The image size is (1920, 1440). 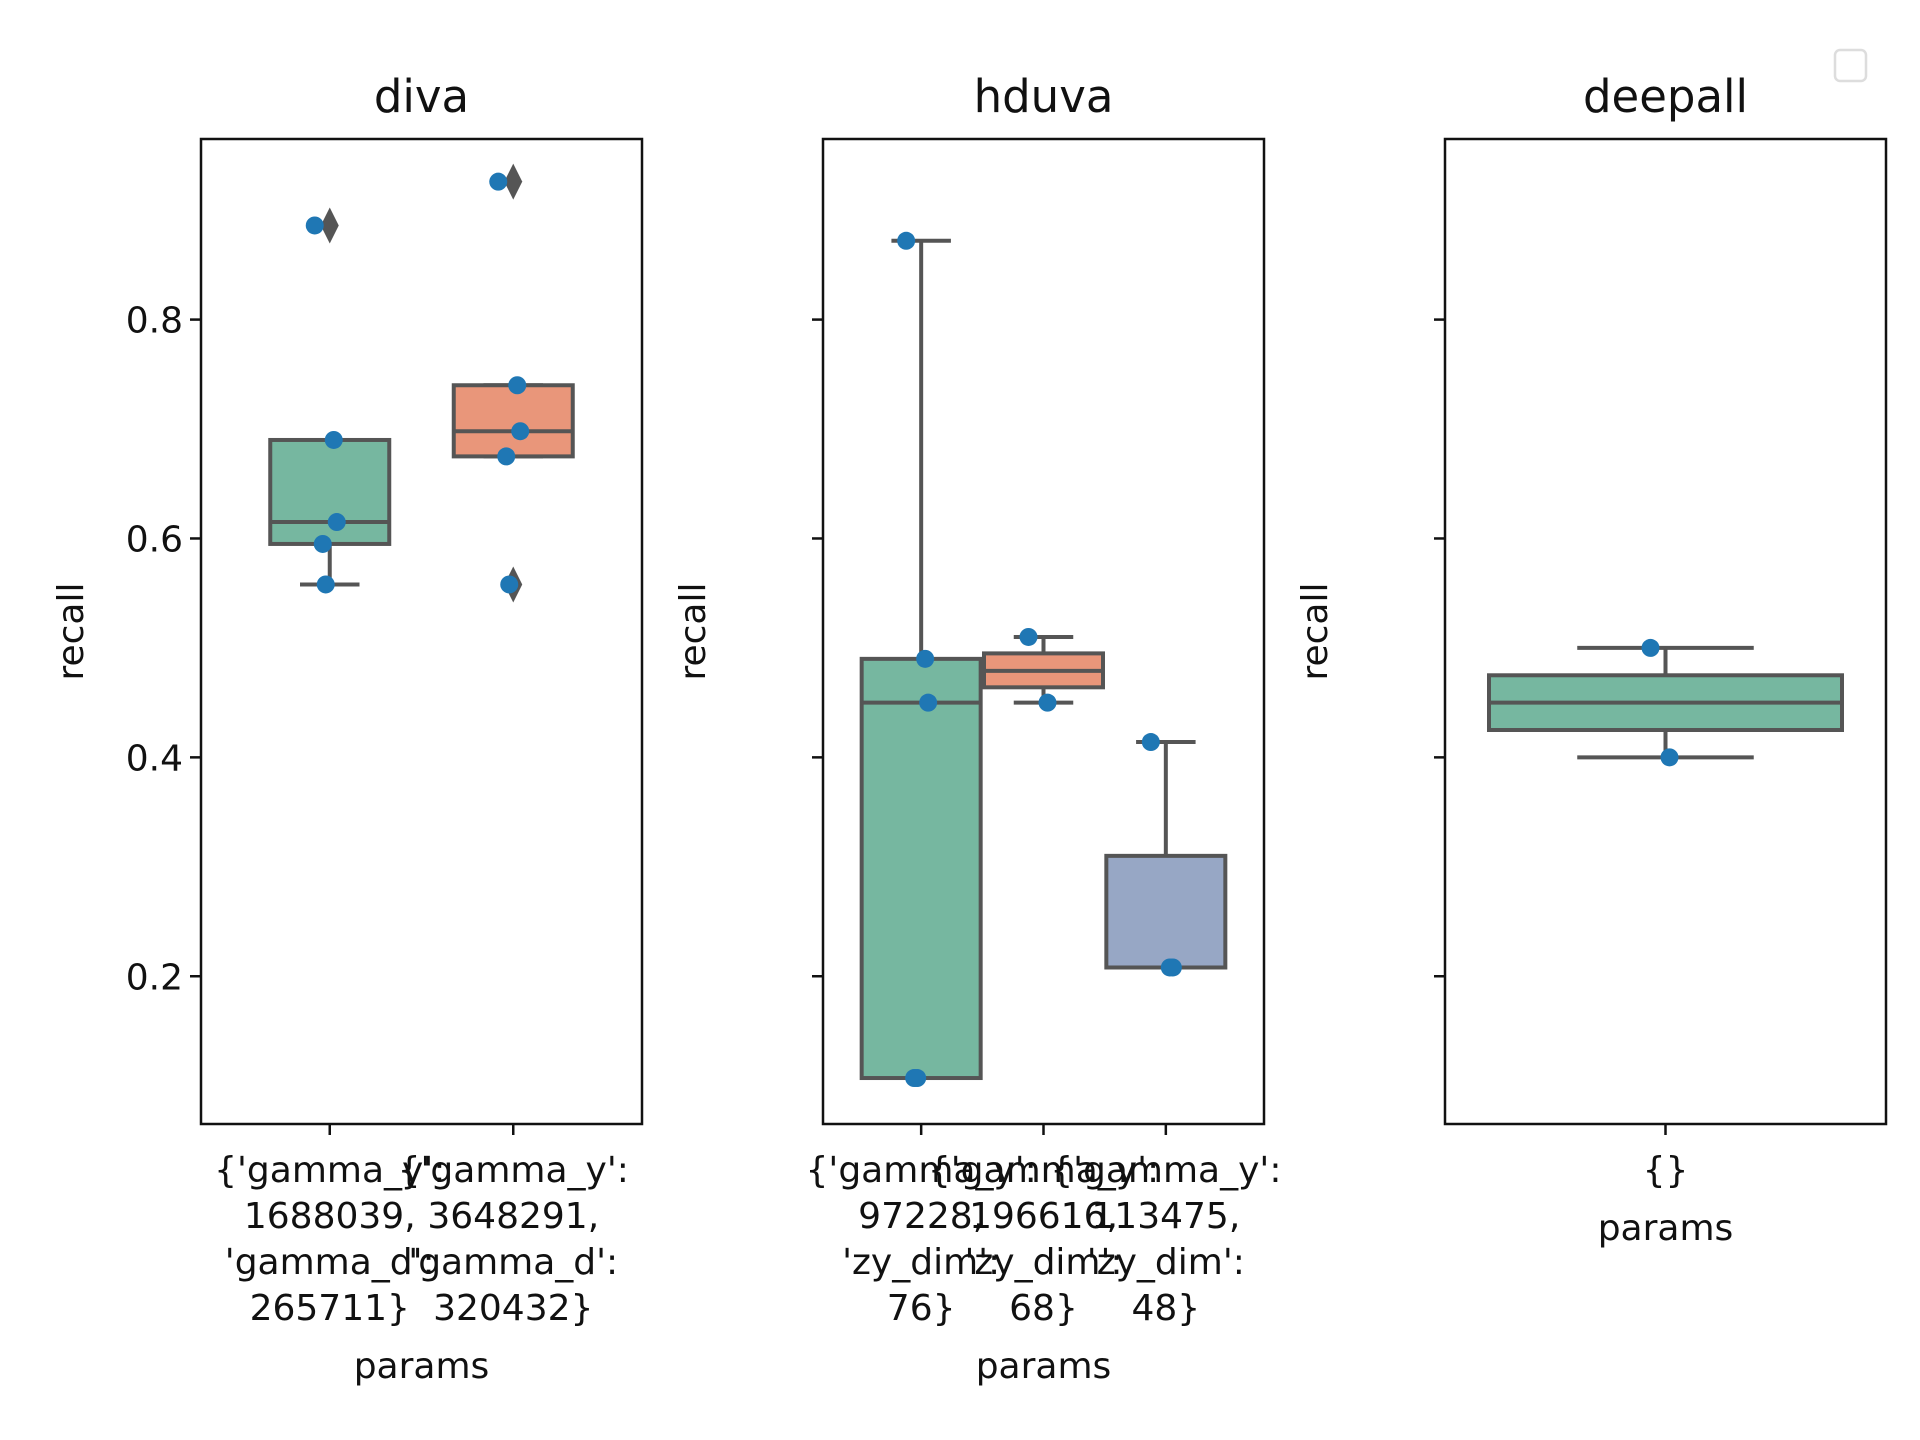 What do you see at coordinates (1850, 65) in the screenshot?
I see `legend-box` at bounding box center [1850, 65].